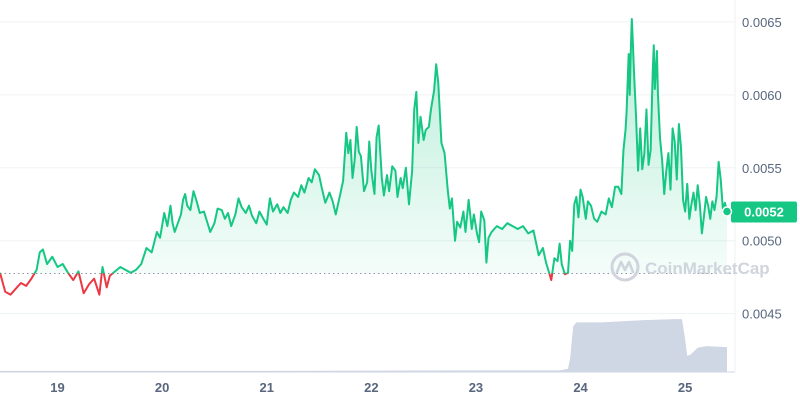  Describe the element at coordinates (476, 387) in the screenshot. I see `x-tick-label: 23` at that location.